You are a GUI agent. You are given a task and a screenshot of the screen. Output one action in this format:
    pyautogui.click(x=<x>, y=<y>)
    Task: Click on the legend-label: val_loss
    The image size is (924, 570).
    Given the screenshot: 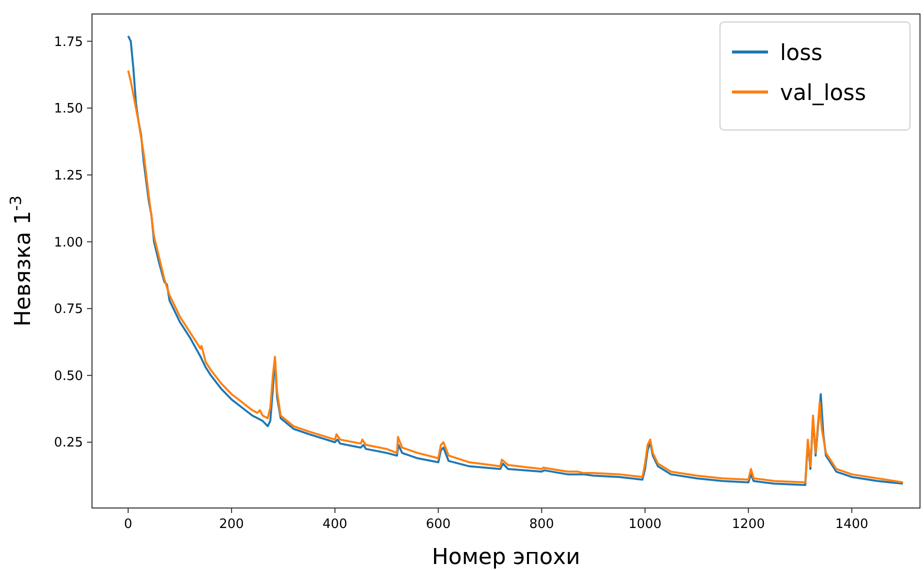 What is the action you would take?
    pyautogui.click(x=823, y=93)
    